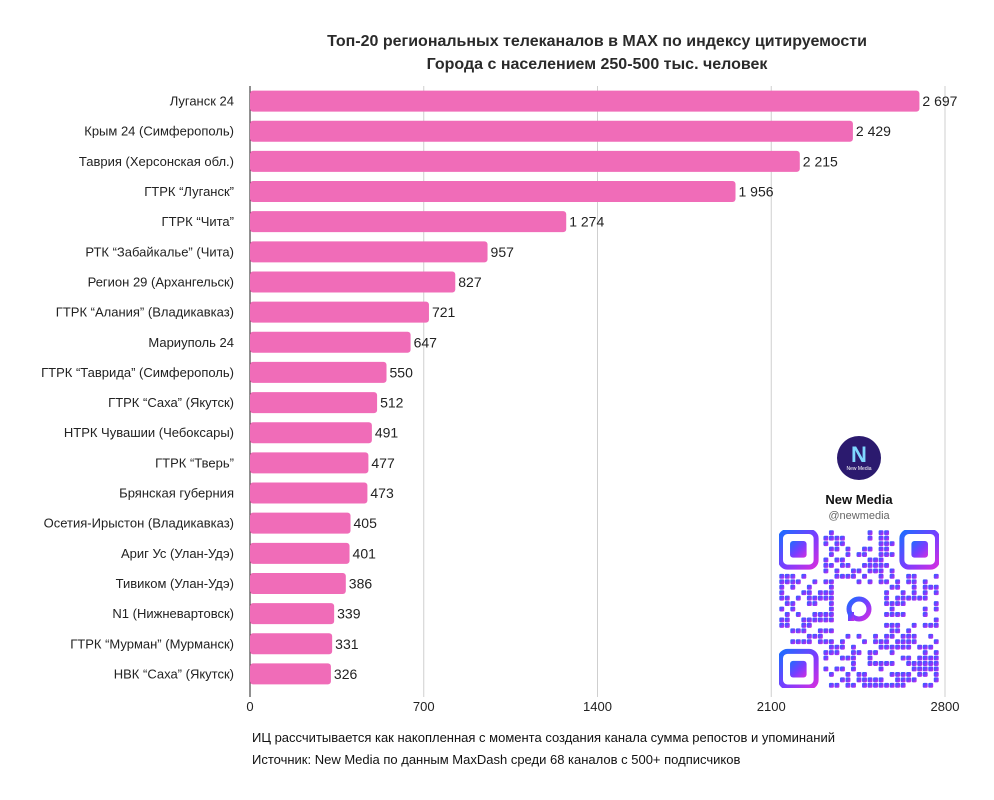 The width and height of the screenshot is (994, 800). Describe the element at coordinates (756, 192) in the screenshot. I see `data-label: 1 956` at that location.